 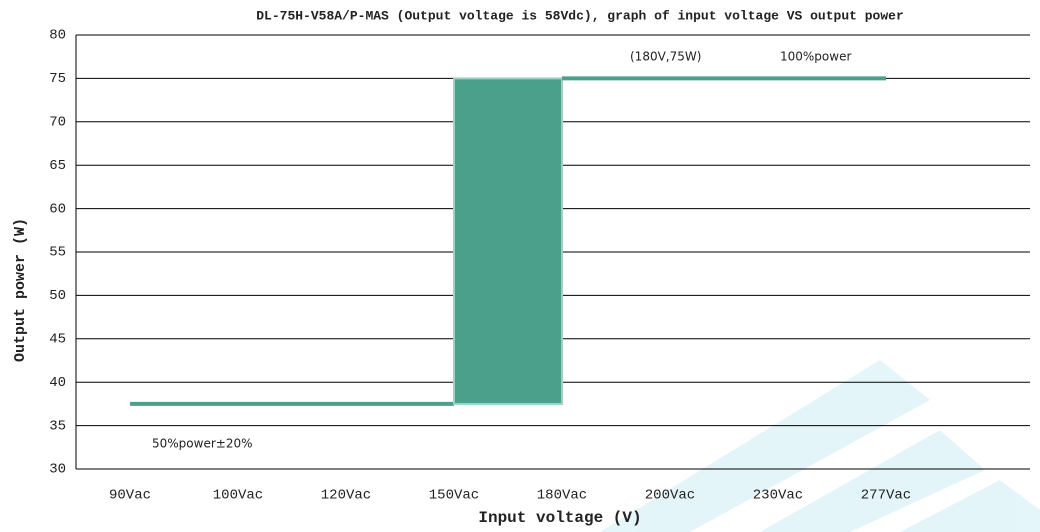 I want to click on annotation: 50%power±20%, so click(x=202, y=444).